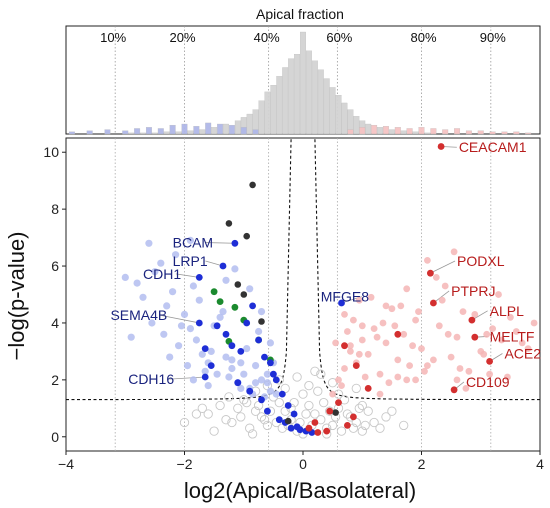  I want to click on x-tick-label: 2, so click(422, 464).